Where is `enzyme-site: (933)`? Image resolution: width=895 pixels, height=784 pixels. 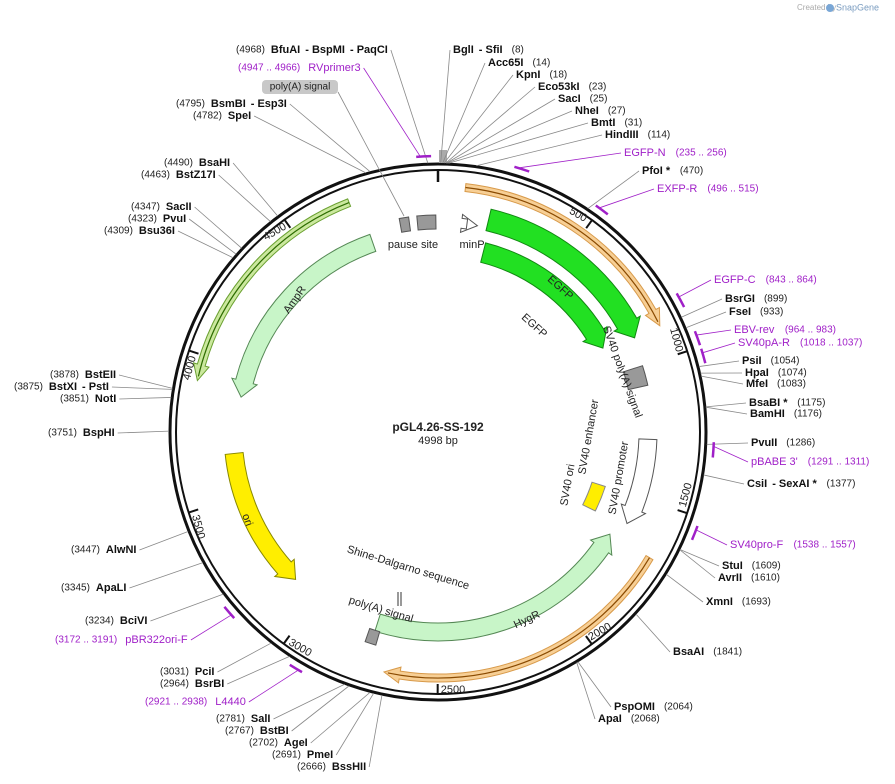 enzyme-site: (933) is located at coordinates (771, 312).